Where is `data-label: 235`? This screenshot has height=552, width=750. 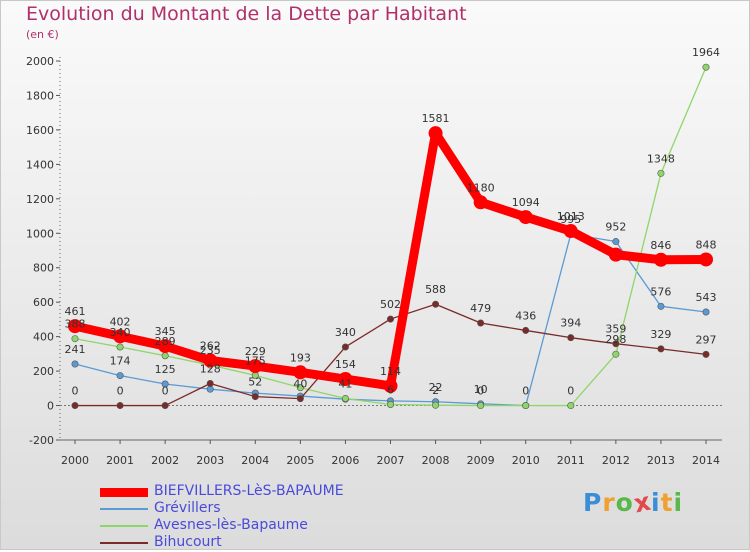 data-label: 235 is located at coordinates (210, 350).